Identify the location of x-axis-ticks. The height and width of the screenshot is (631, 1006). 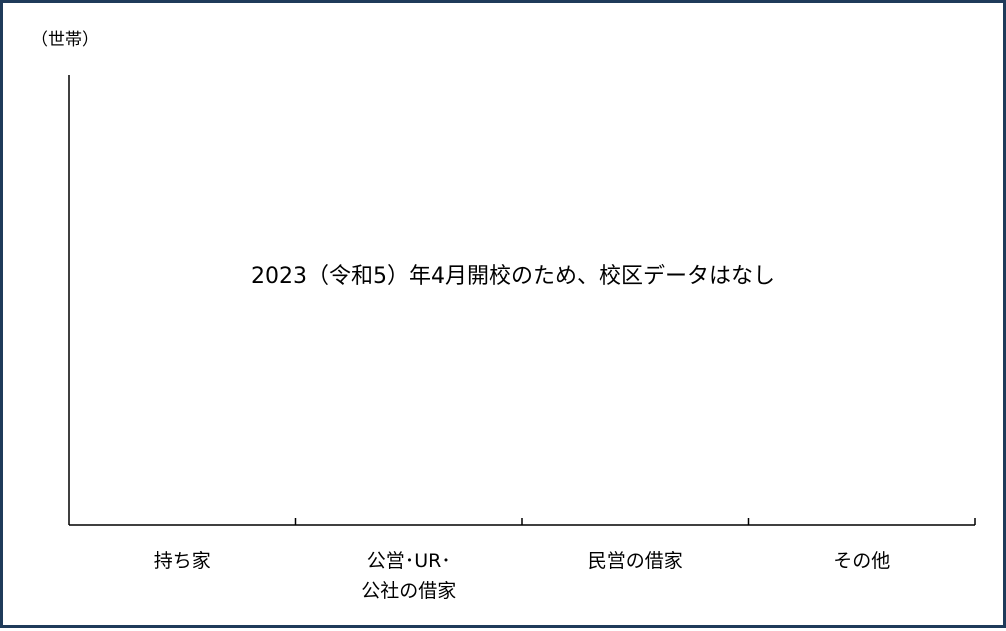
(635, 521).